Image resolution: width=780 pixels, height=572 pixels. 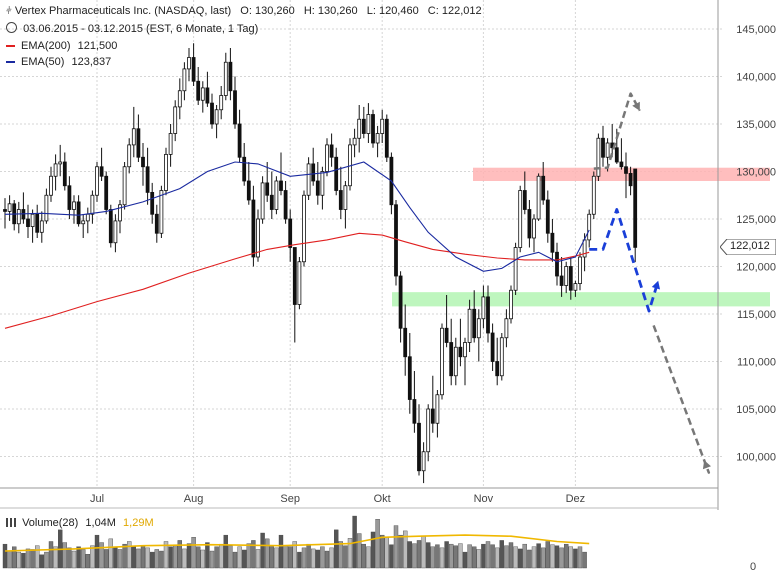 What do you see at coordinates (61, 46) in the screenshot?
I see `legend-ema200: EMA(200) 121,500` at bounding box center [61, 46].